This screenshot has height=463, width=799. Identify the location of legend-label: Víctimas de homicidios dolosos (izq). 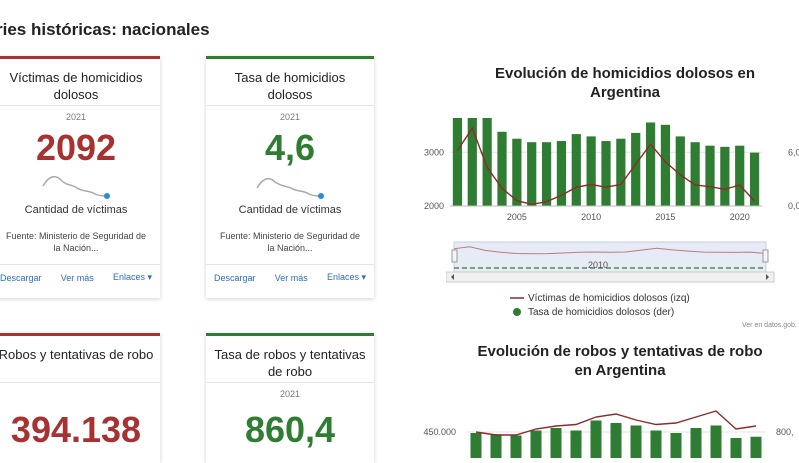
(609, 298).